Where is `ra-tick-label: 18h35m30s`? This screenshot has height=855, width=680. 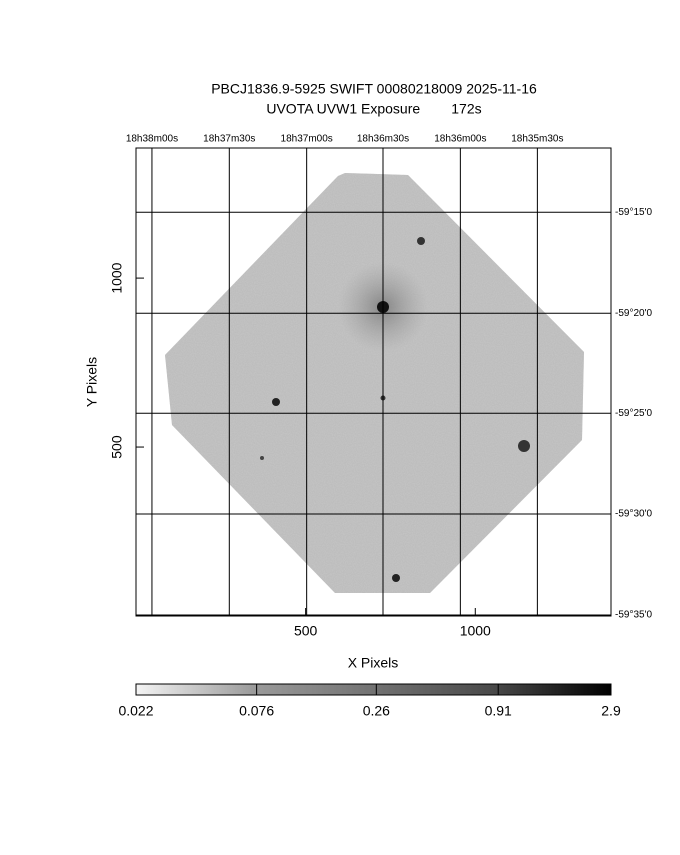 ra-tick-label: 18h35m30s is located at coordinates (537, 139).